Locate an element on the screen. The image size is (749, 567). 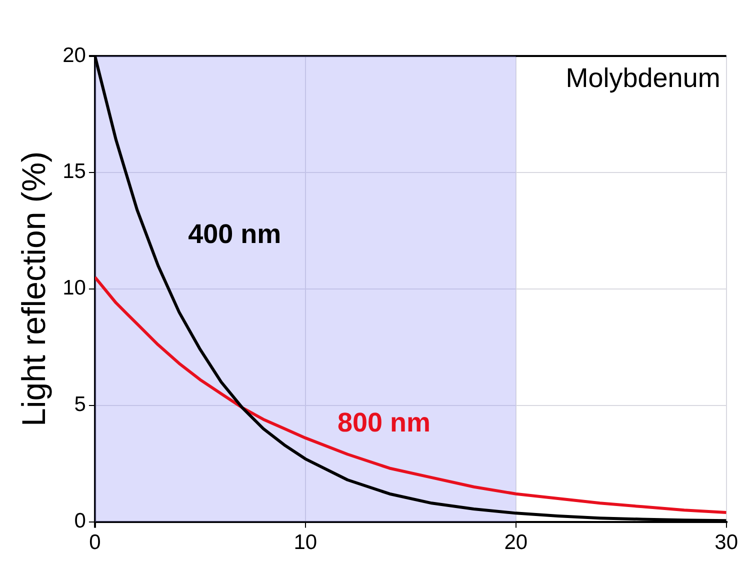
x-tick-label: 0 is located at coordinates (95, 542).